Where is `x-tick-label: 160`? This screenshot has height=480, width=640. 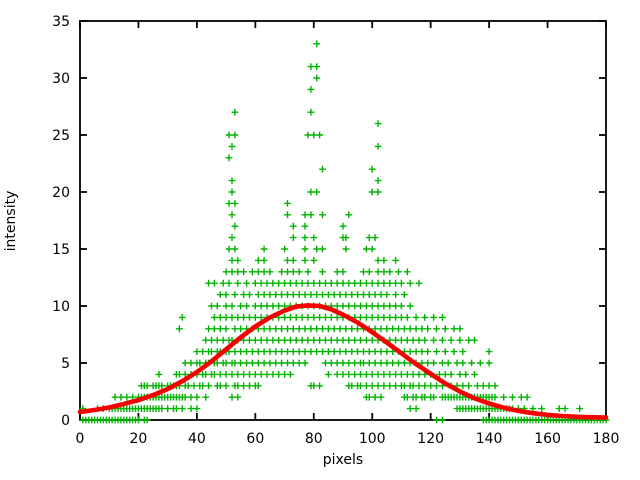
x-tick-label: 160 is located at coordinates (547, 439).